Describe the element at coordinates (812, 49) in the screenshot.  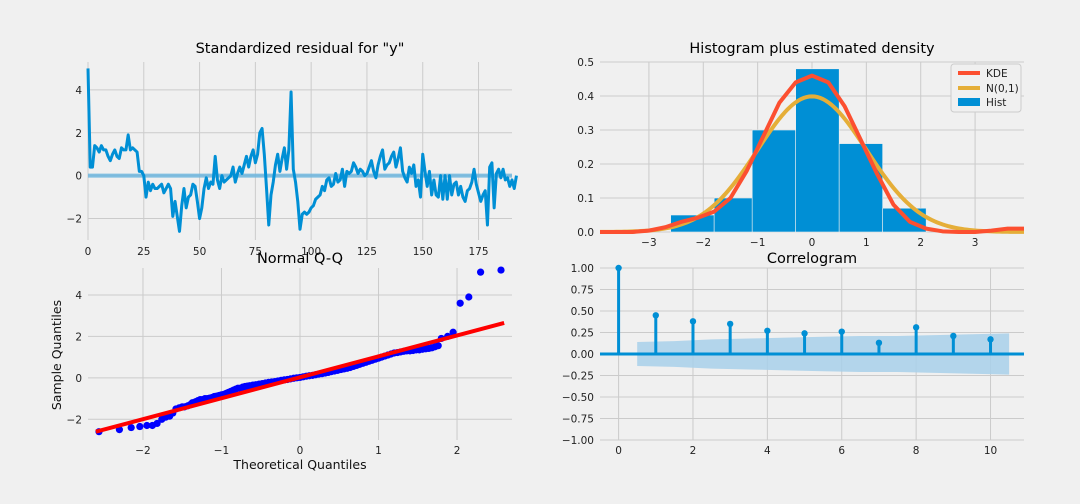
I see `histogram-title: Histogram plus estimated density` at that location.